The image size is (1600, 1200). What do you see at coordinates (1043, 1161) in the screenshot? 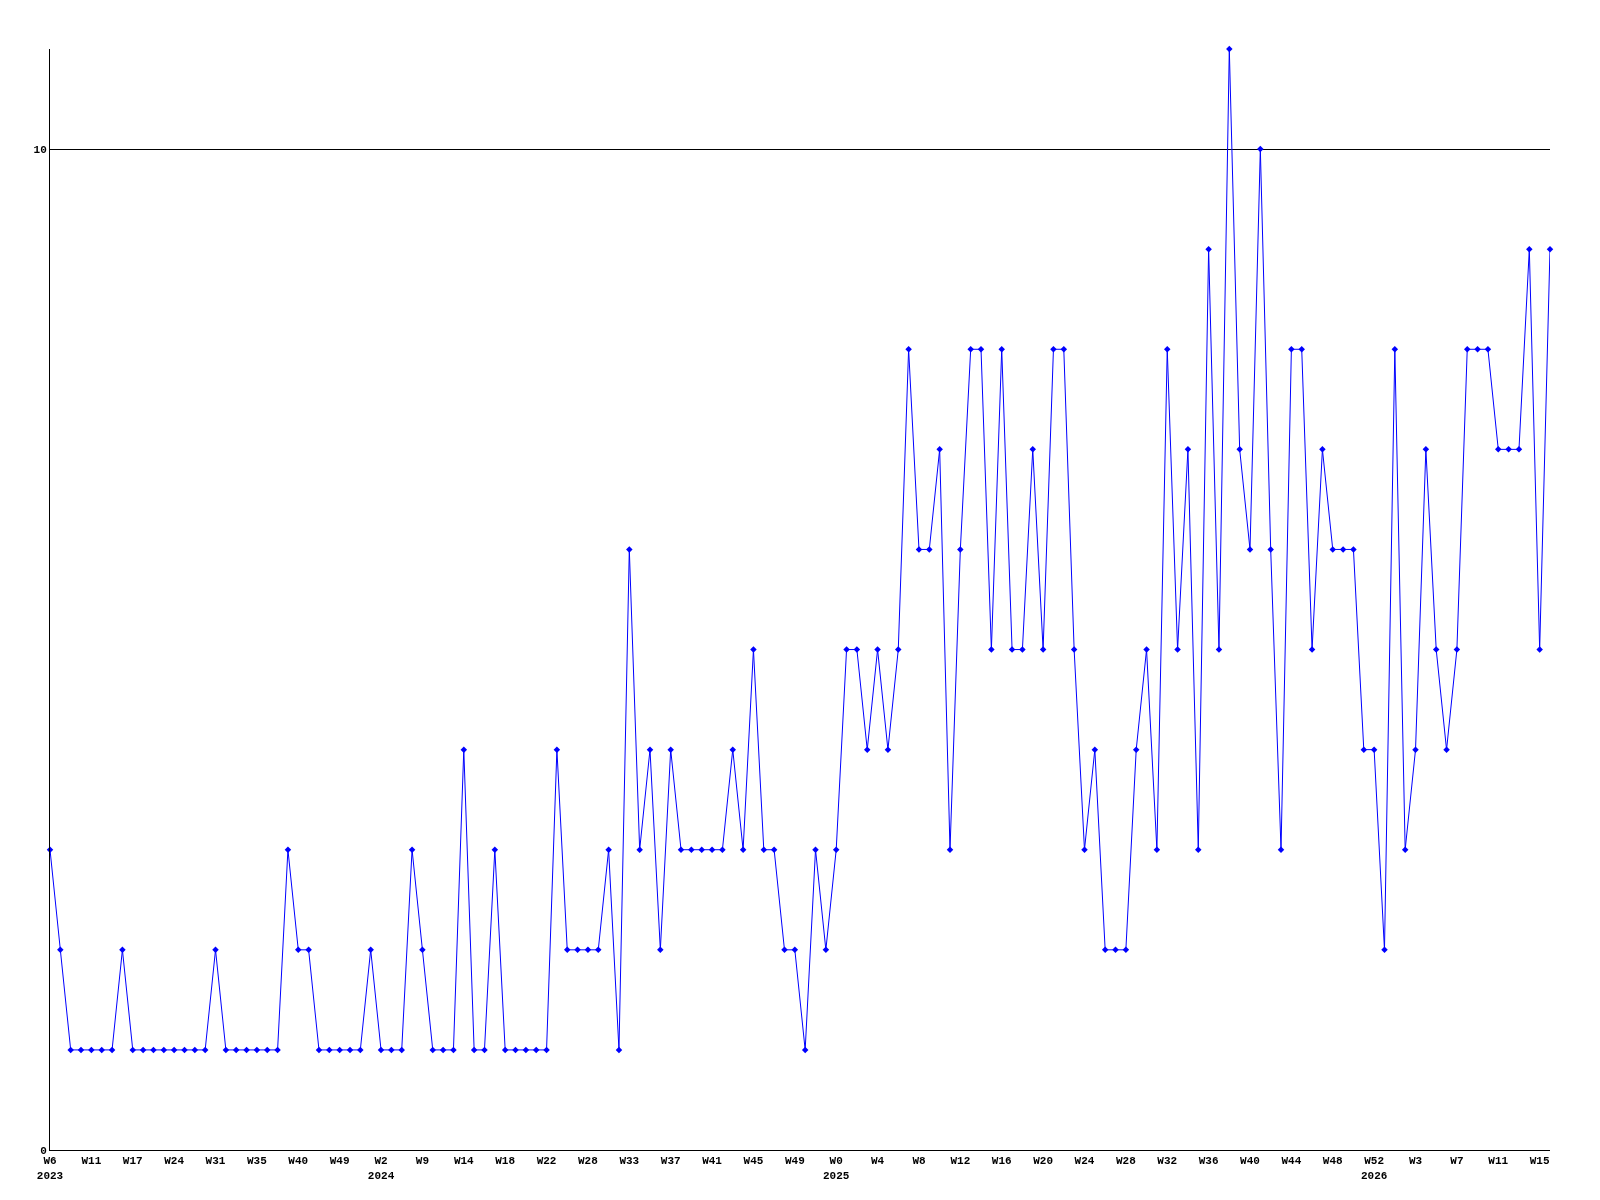
I see `x-tick-label: W20` at bounding box center [1043, 1161].